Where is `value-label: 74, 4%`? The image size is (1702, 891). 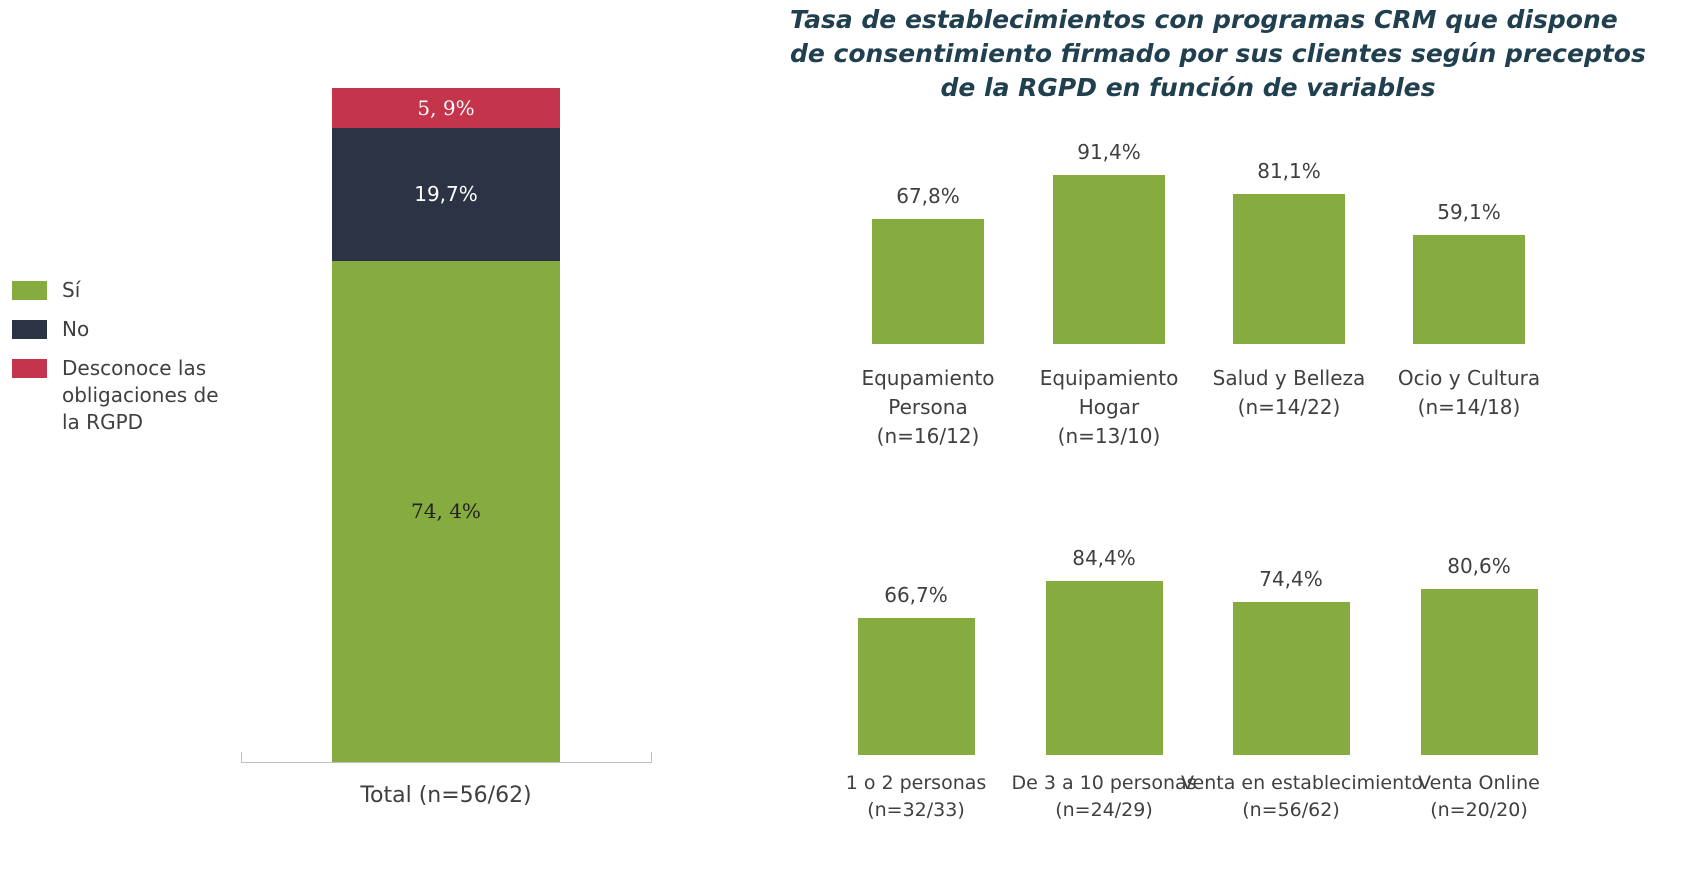
value-label: 74, 4% is located at coordinates (446, 511).